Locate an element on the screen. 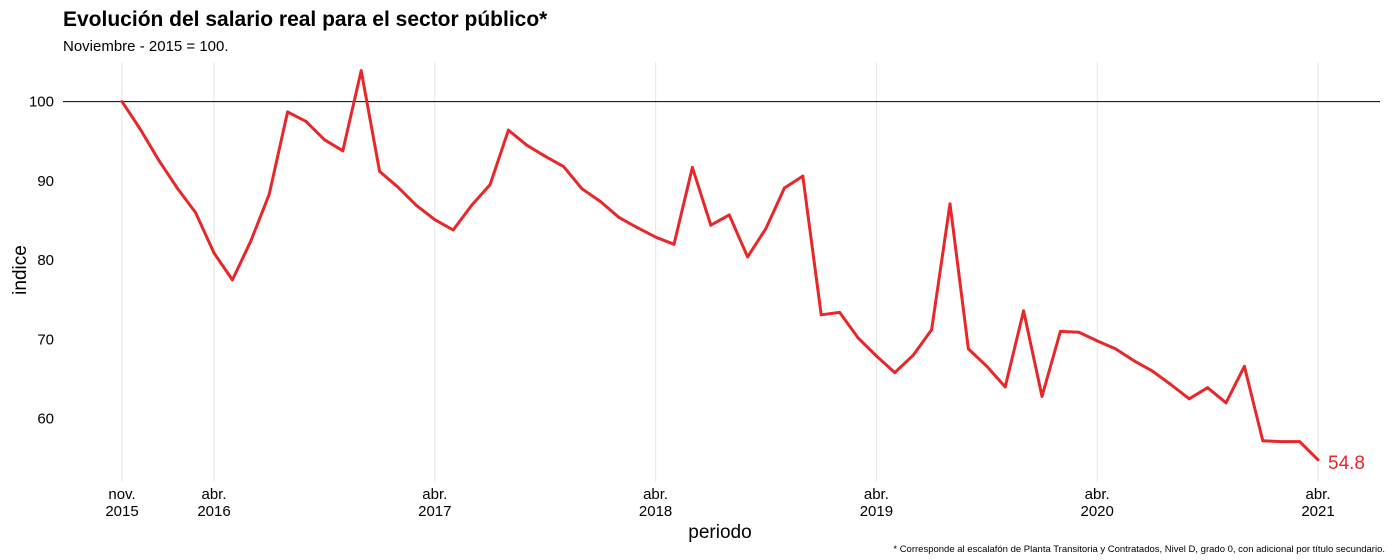 This screenshot has width=1393, height=560. x-tick-label-3: abr. is located at coordinates (655, 494).